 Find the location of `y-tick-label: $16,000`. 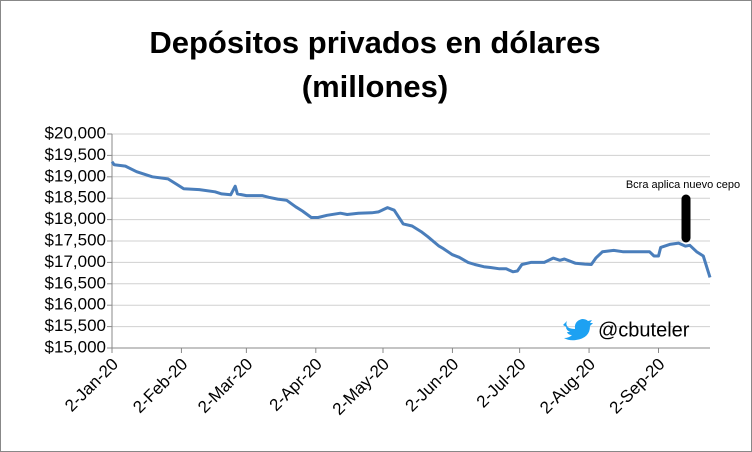

y-tick-label: $16,000 is located at coordinates (75, 304).